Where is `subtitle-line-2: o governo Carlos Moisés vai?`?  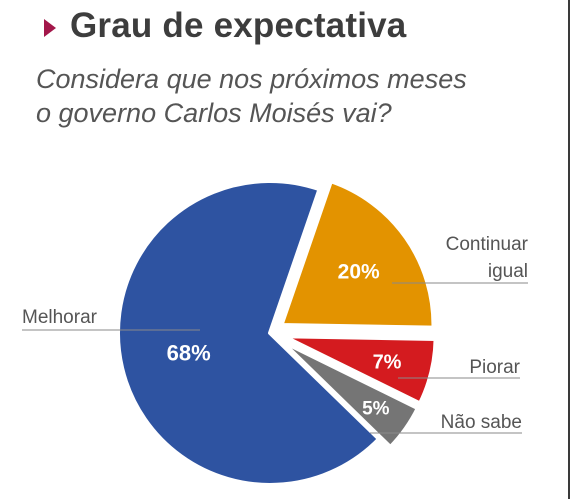
subtitle-line-2: o governo Carlos Moisés vai? is located at coordinates (214, 113).